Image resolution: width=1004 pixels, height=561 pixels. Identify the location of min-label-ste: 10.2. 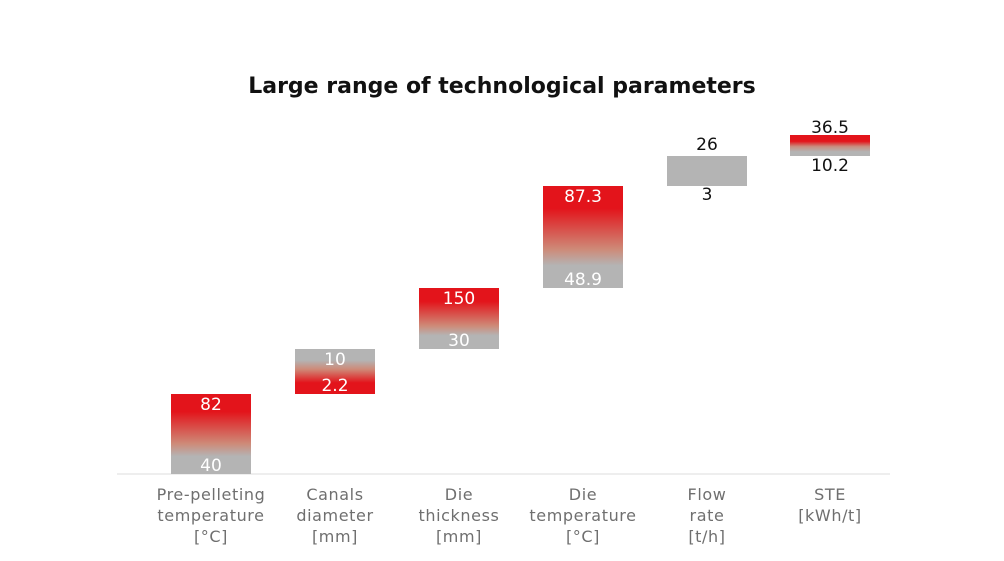
(830, 166).